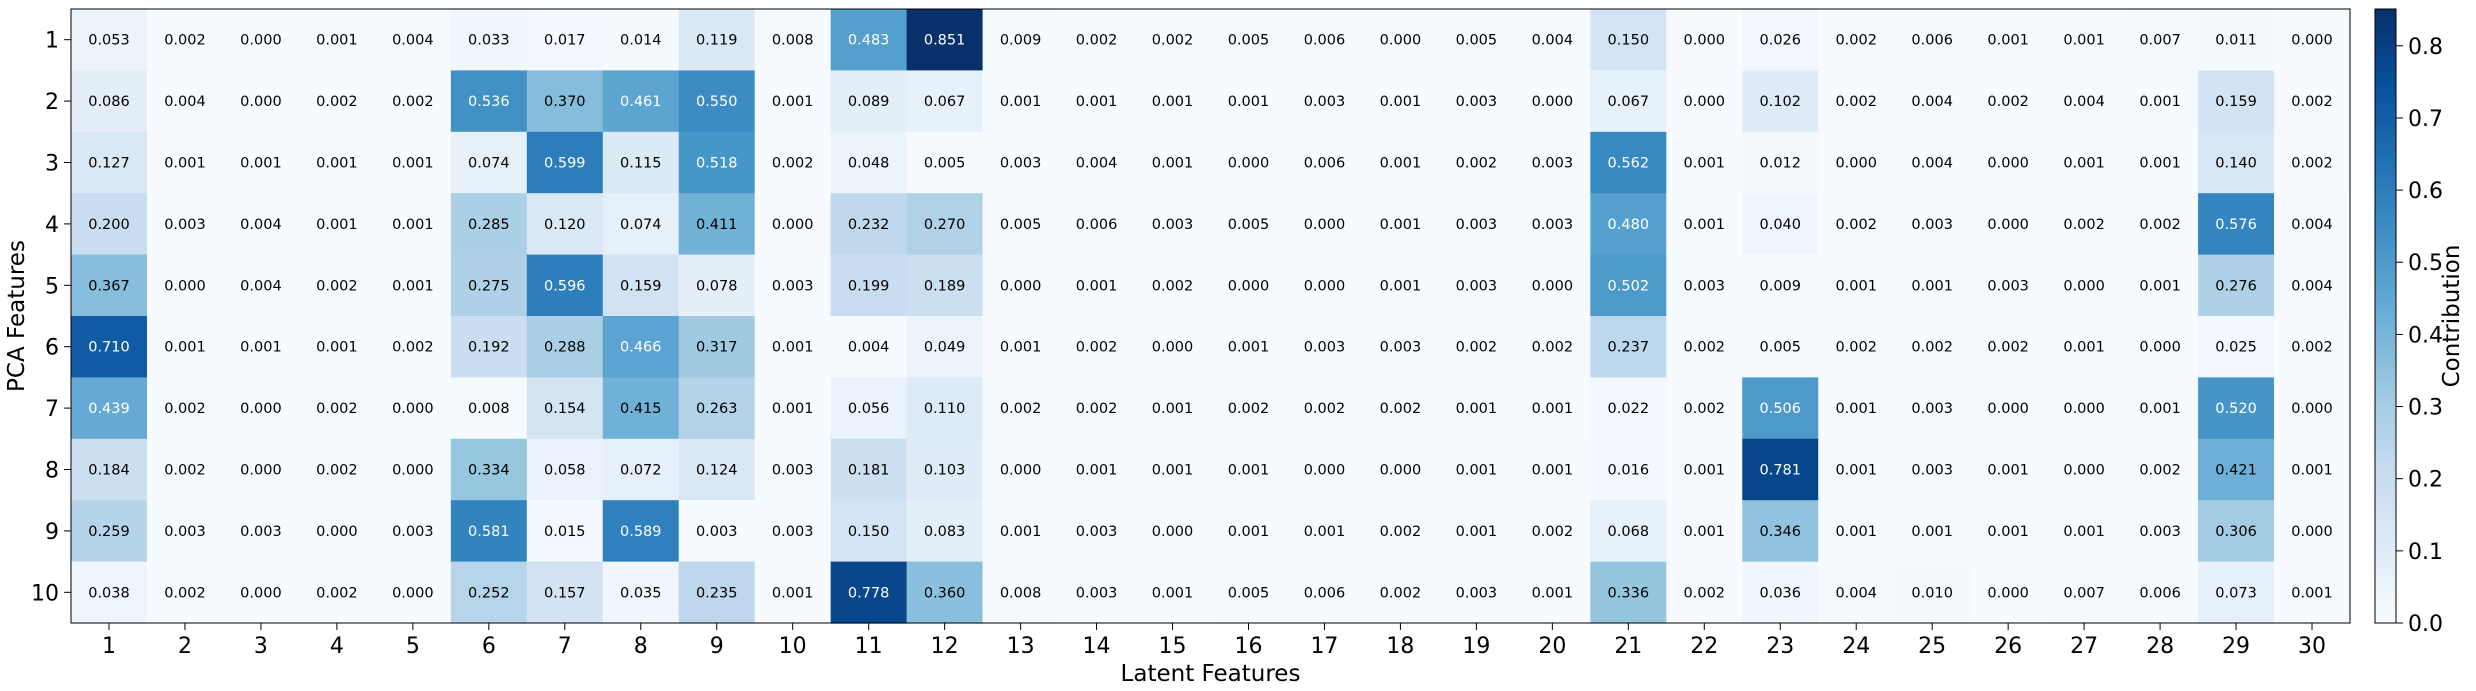 The image size is (2476, 691). I want to click on cell-value-label: 0.010, so click(1932, 593).